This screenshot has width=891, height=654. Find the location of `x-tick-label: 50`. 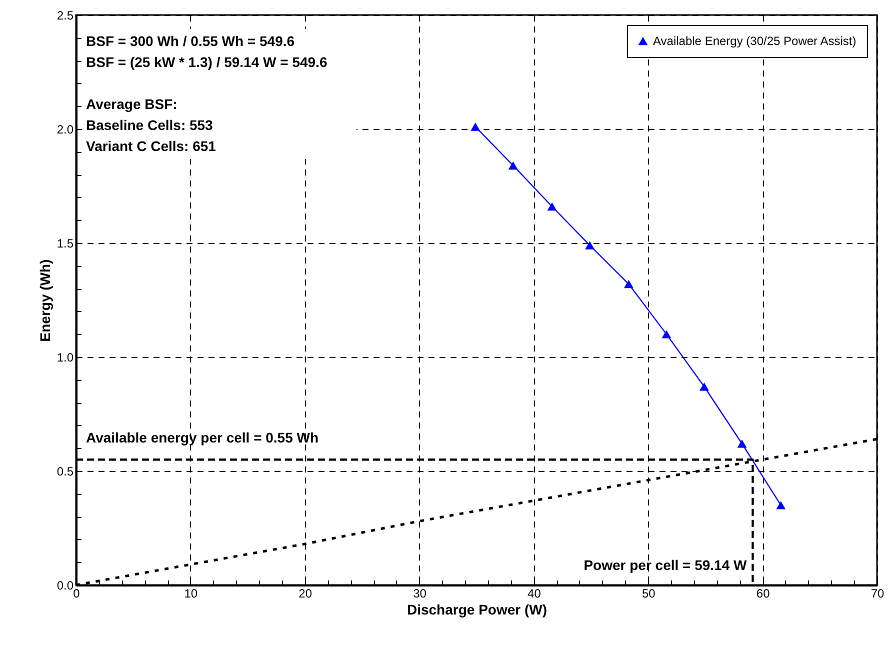

x-tick-label: 50 is located at coordinates (649, 593).